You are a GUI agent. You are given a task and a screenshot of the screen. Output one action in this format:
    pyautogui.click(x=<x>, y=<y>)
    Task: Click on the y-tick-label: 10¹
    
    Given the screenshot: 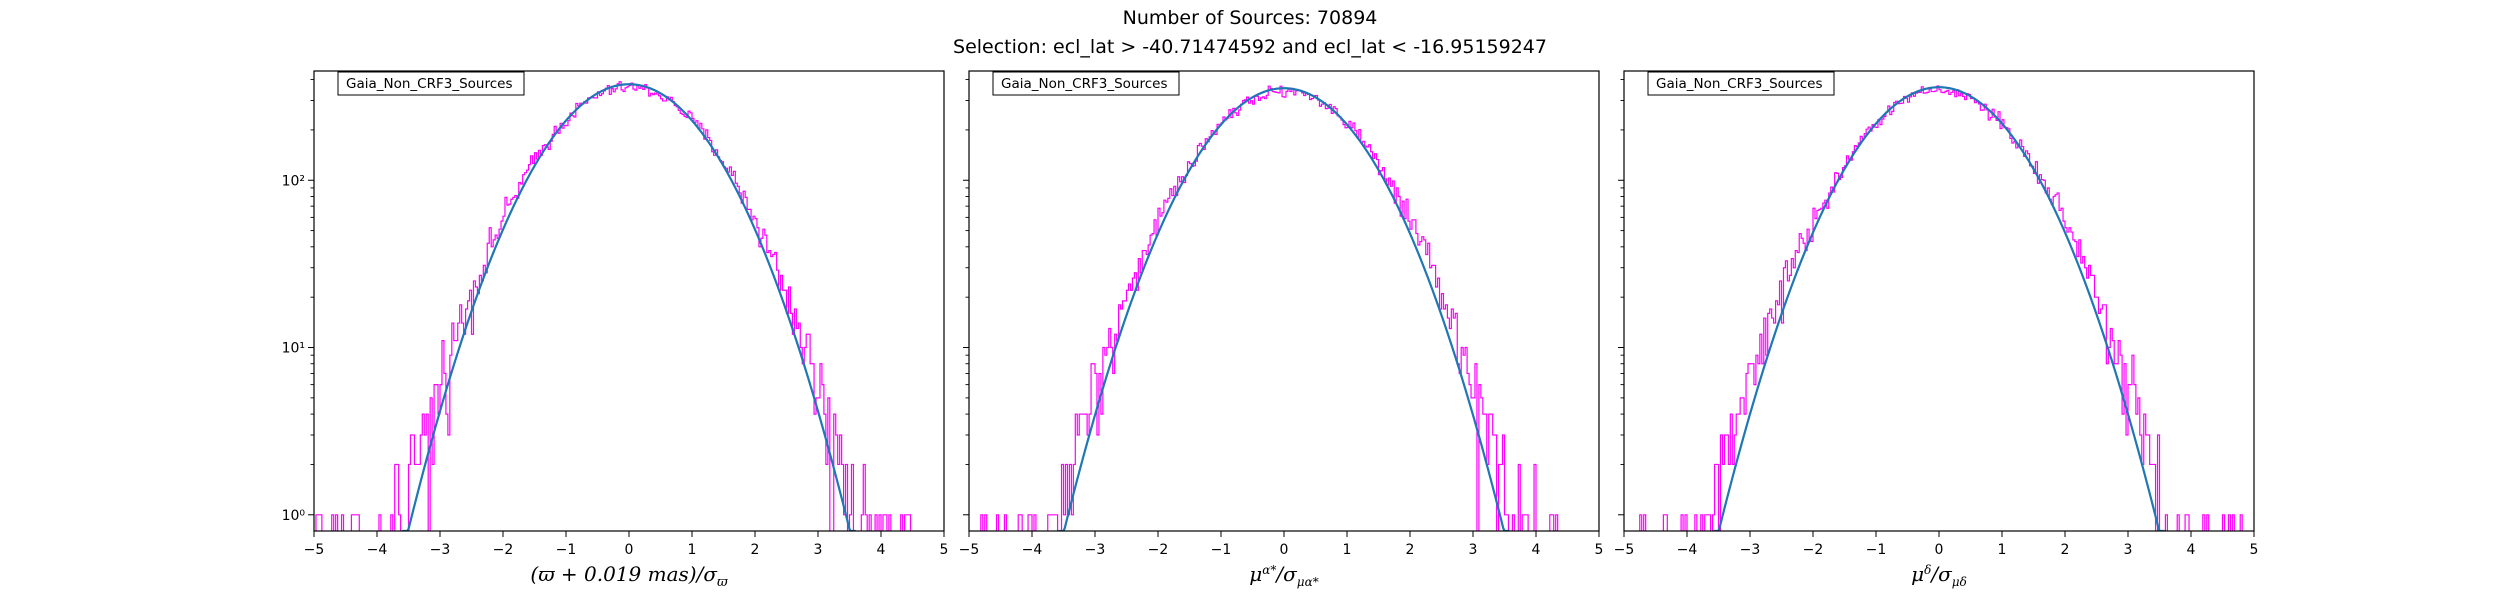 What is the action you would take?
    pyautogui.click(x=293, y=349)
    